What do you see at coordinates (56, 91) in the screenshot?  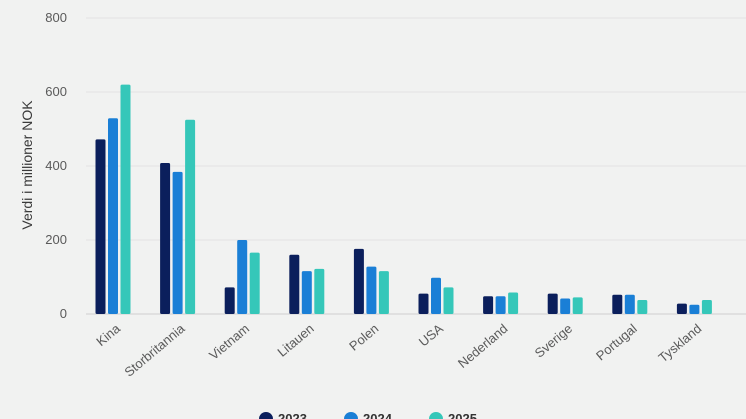 I see `y-tick-label: 600` at bounding box center [56, 91].